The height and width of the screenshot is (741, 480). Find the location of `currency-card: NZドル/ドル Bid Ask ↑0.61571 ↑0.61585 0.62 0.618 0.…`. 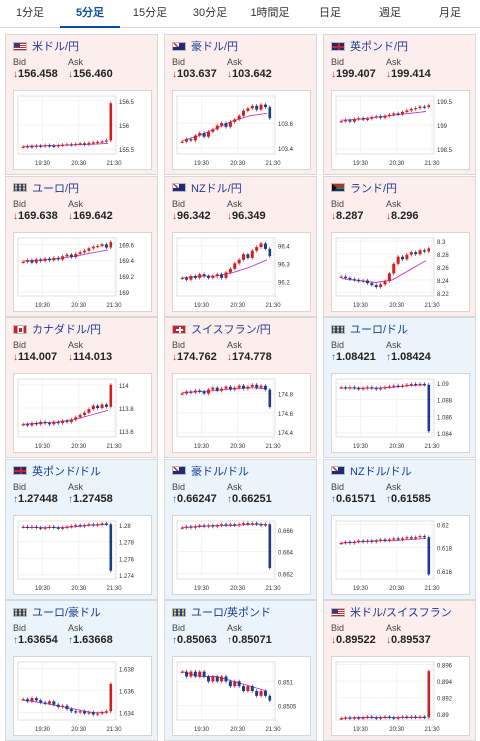

currency-card: NZドル/ドル Bid Ask ↑0.61571 ↑0.61585 0.62 0.618 0.… is located at coordinates (399, 529).